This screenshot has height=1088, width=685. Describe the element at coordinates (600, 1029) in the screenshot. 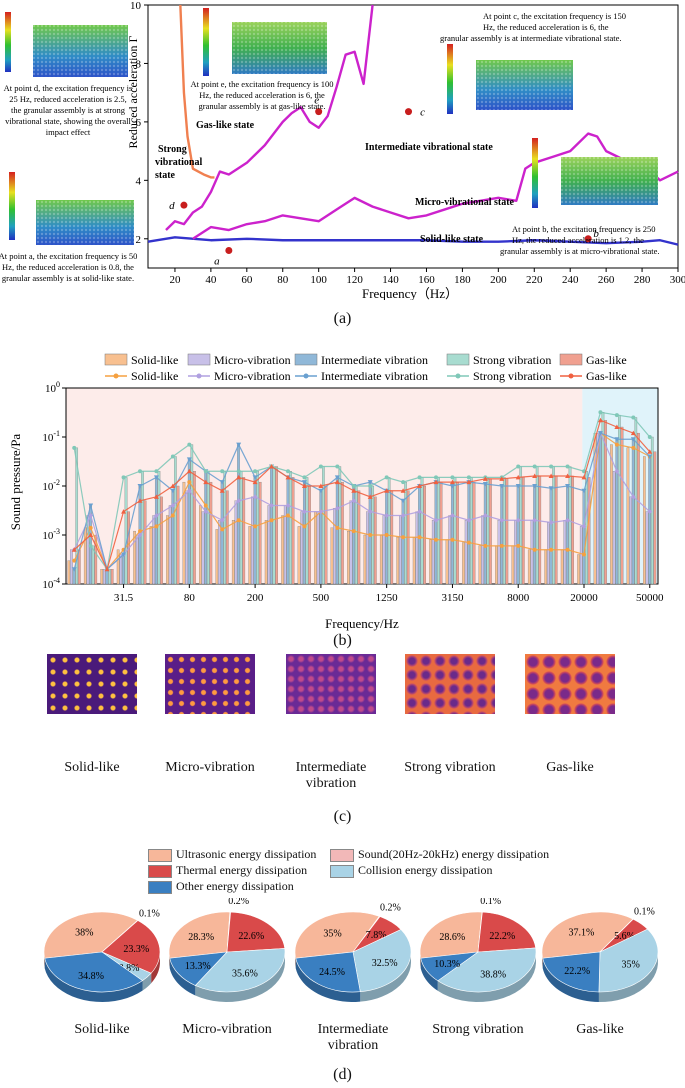

I see `d-label-gas: Gas-like` at that location.